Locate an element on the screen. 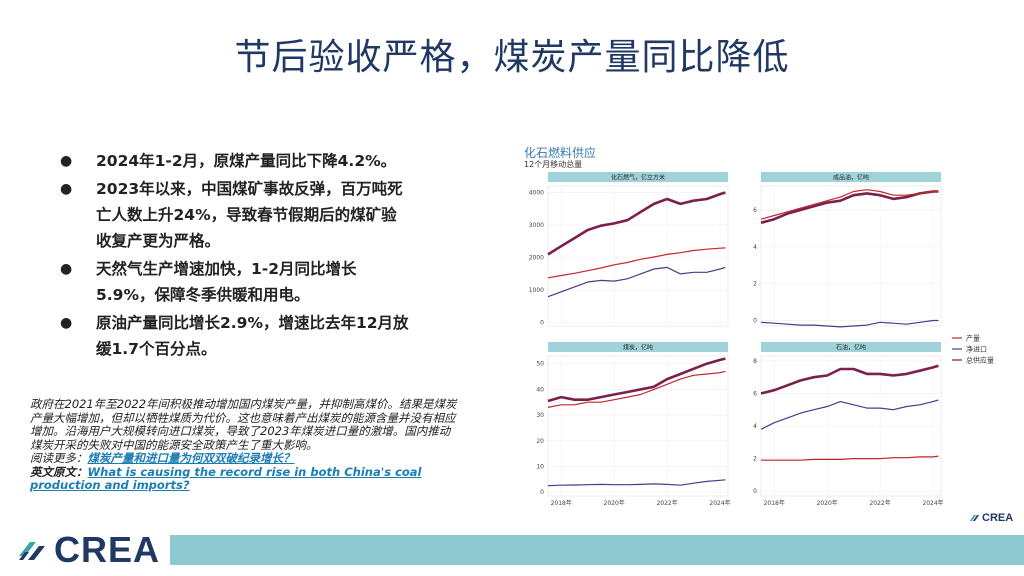 Image resolution: width=1024 pixels, height=576 pixels. read-more-prefix: 阅读更多： is located at coordinates (59, 458).